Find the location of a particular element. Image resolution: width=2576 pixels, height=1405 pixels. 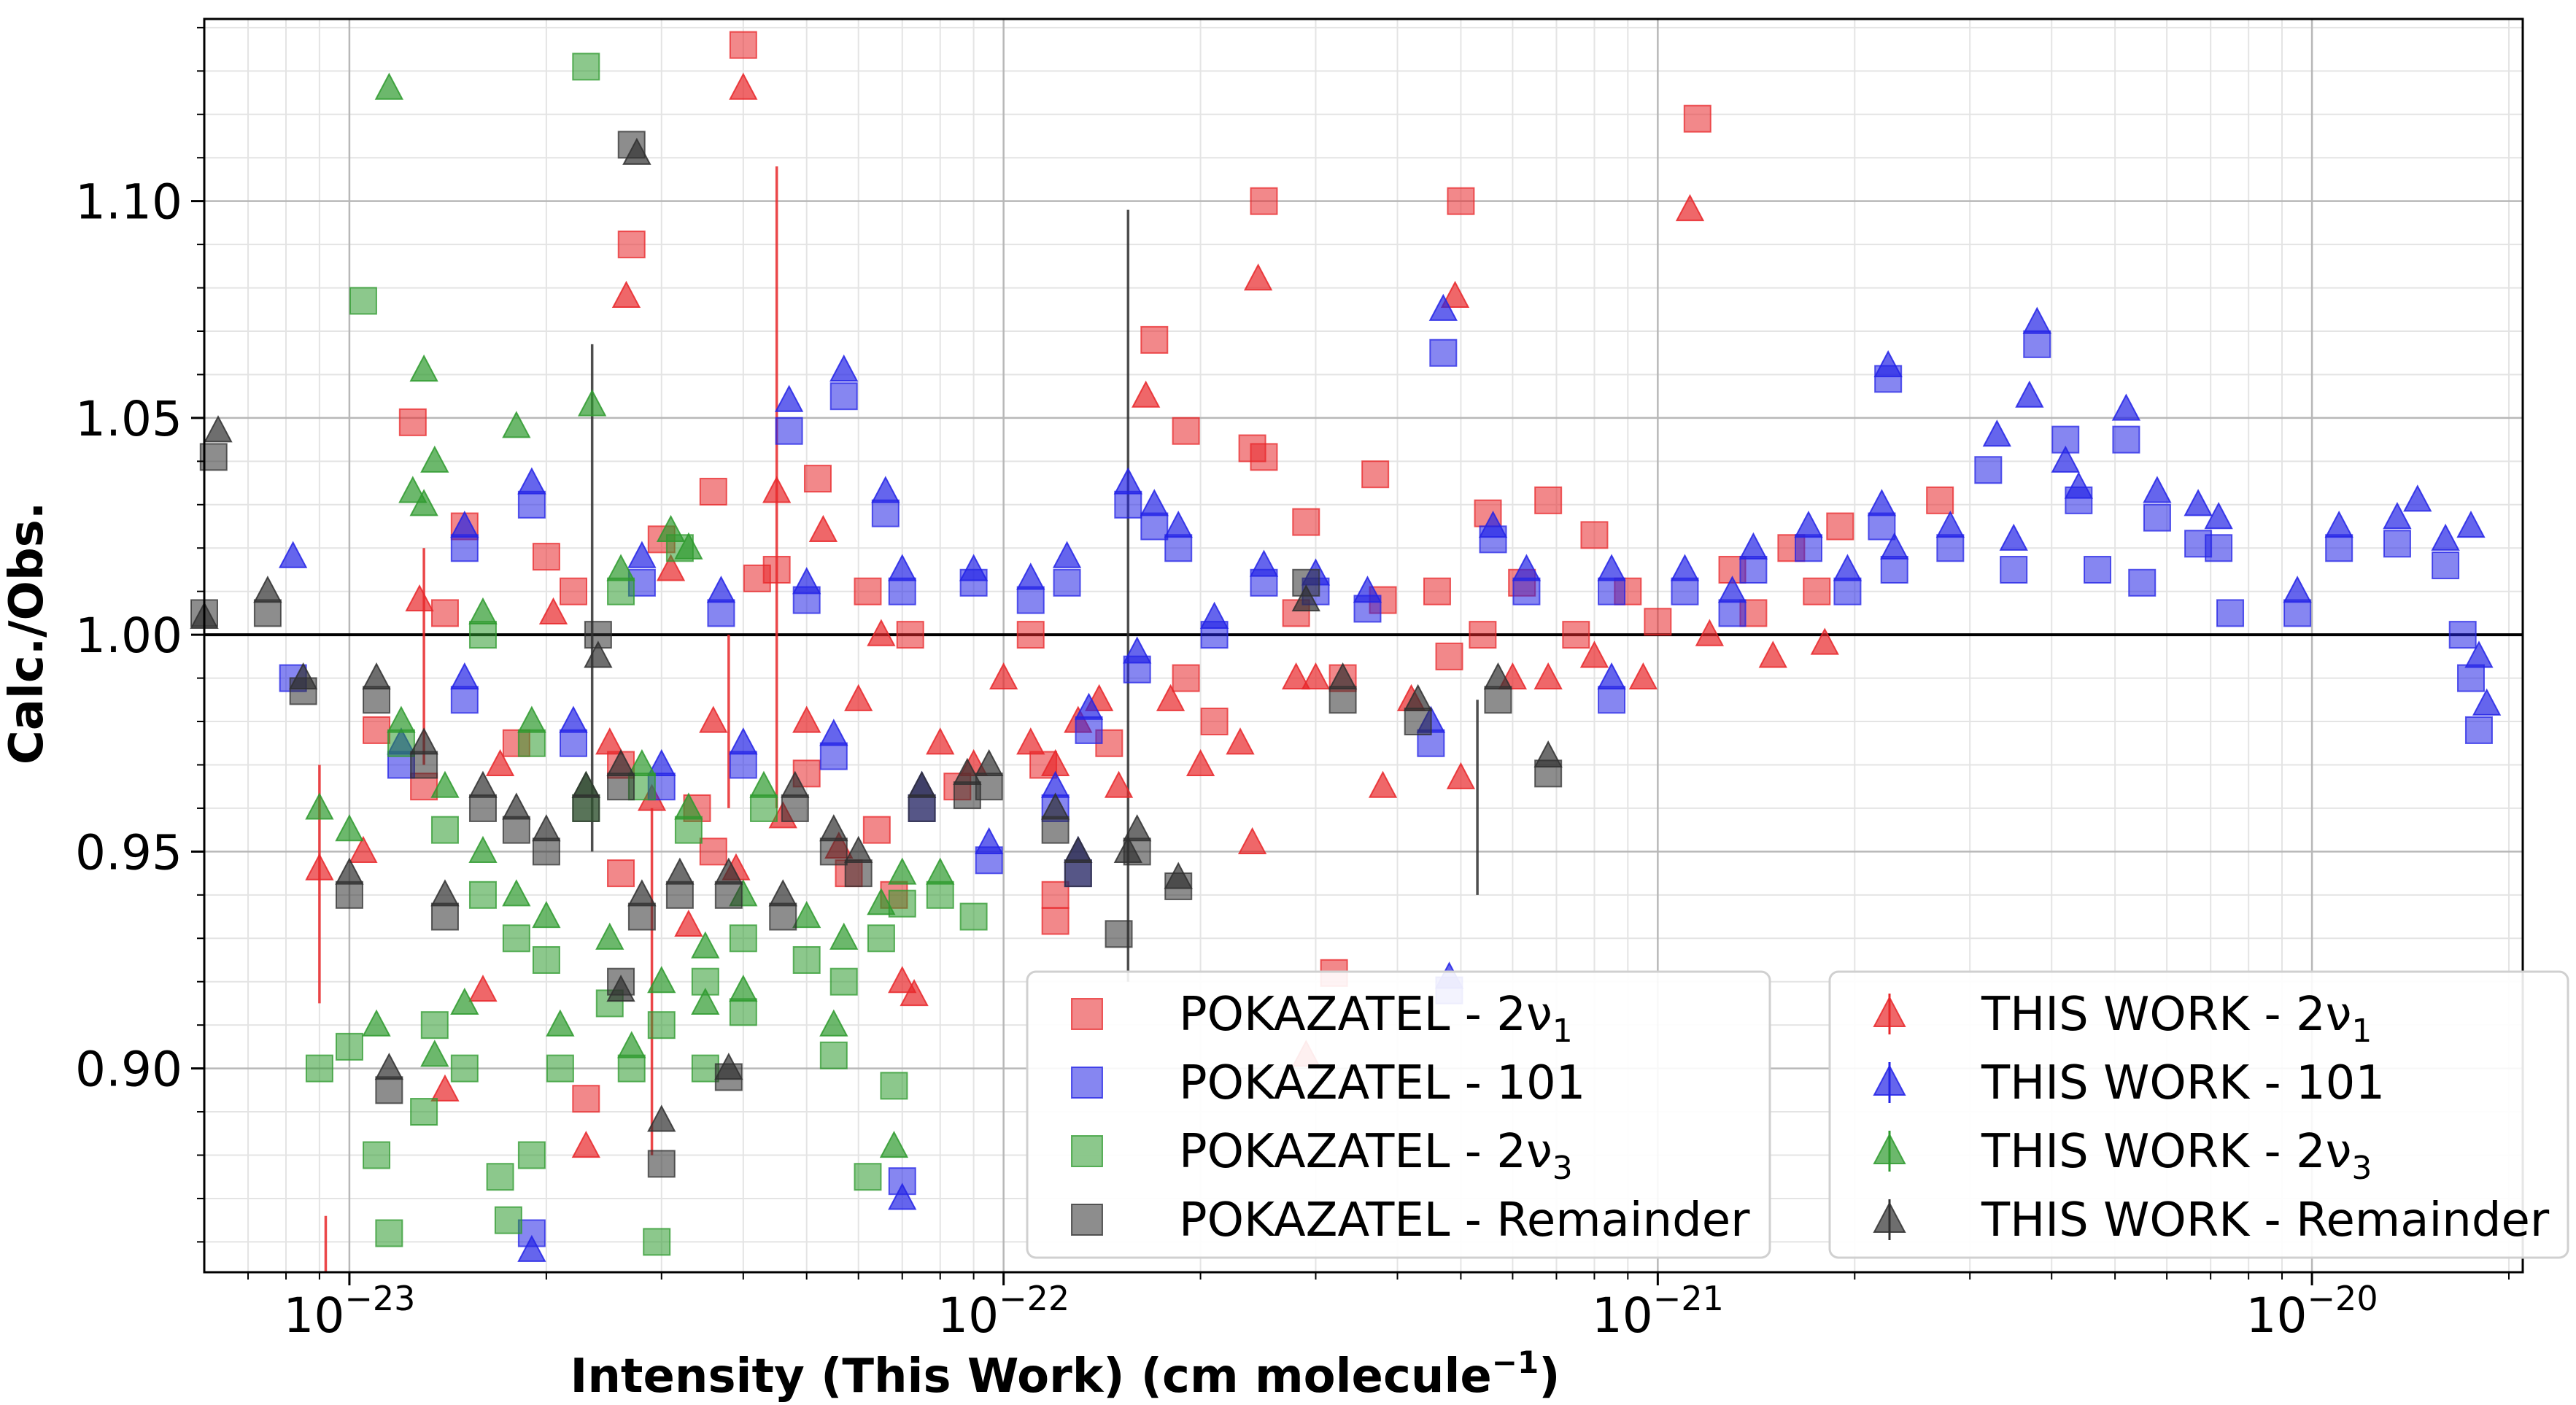

x-axis-label-close: ) is located at coordinates (1549, 1377).